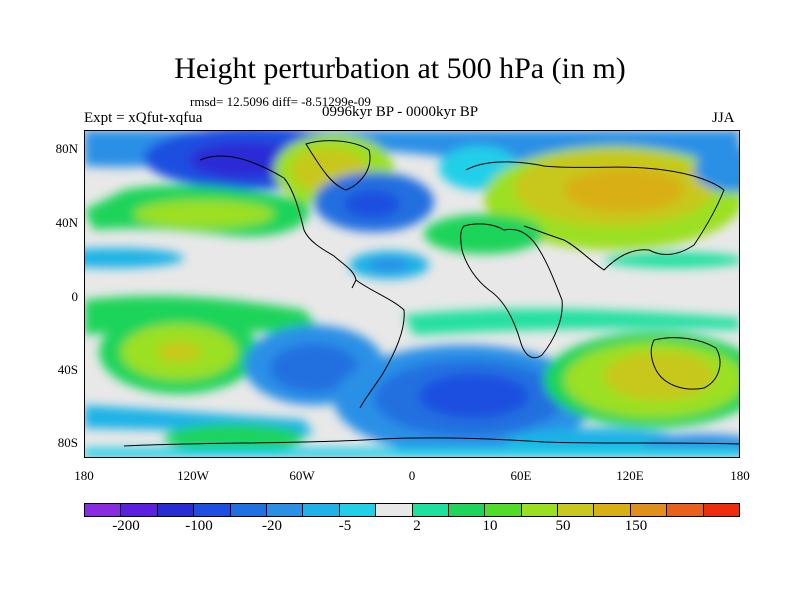 The image size is (800, 600). I want to click on colorbar-label: -100, so click(199, 526).